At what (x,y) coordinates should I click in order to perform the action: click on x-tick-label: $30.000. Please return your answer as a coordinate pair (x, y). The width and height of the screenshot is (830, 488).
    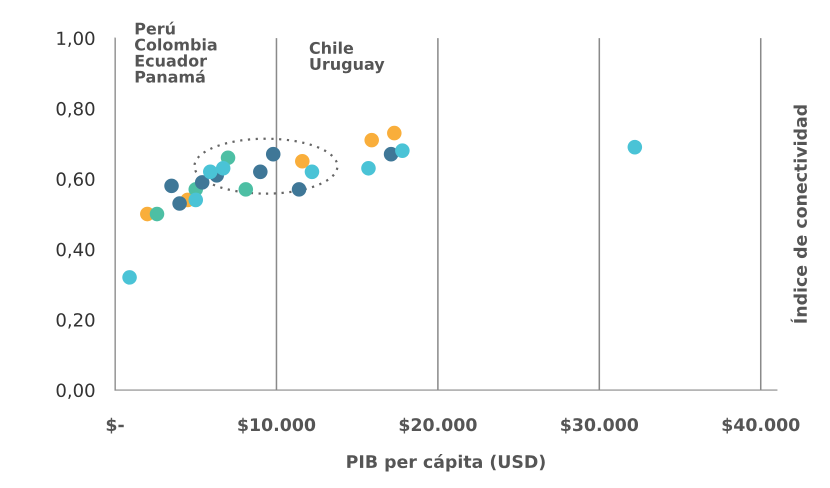
    Looking at the image, I should click on (599, 426).